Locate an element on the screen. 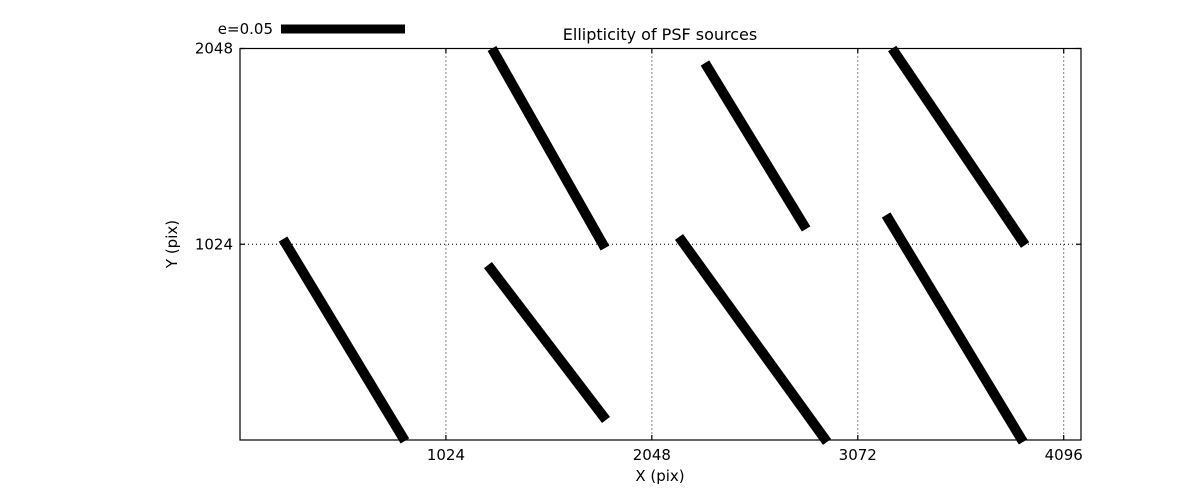 This screenshot has width=1200, height=490. x-tick-label: 4096 is located at coordinates (1064, 455).